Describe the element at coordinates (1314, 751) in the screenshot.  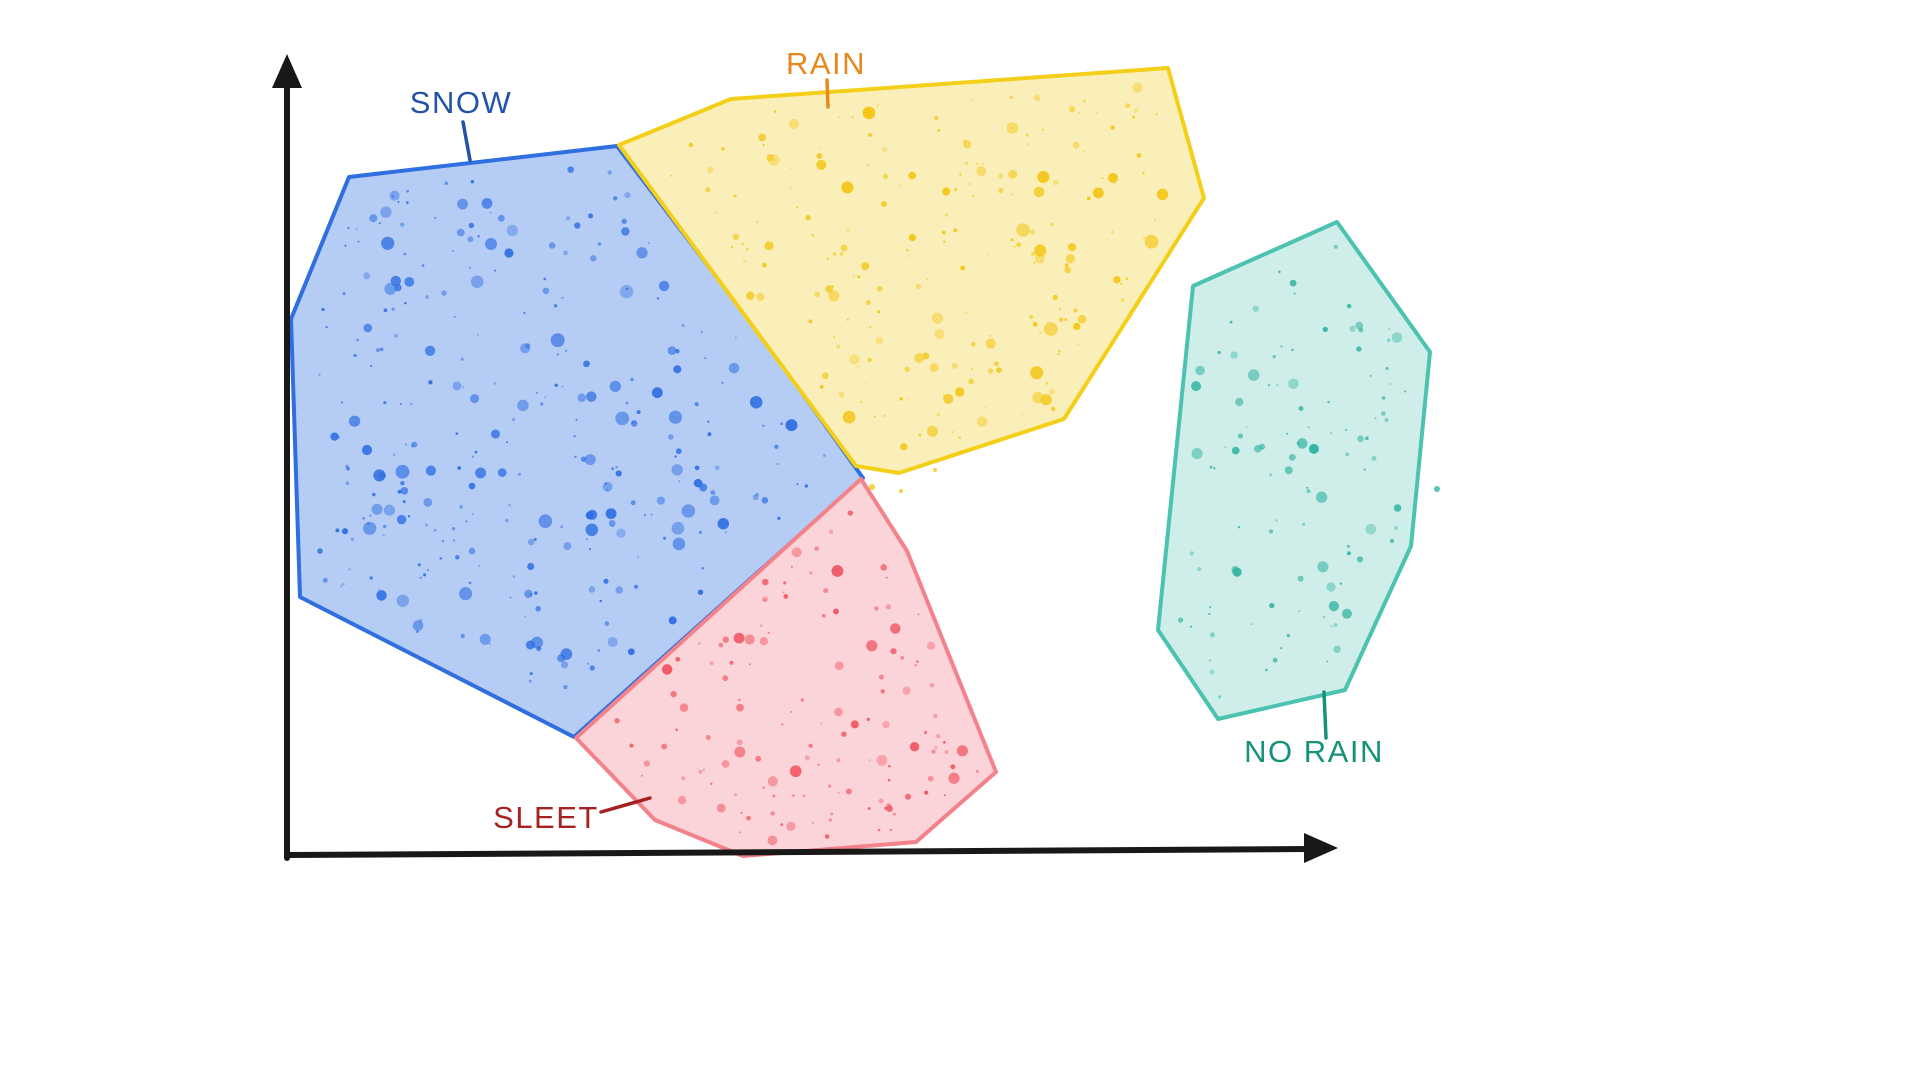
I see `cluster-label-norain: NO RAIN` at that location.